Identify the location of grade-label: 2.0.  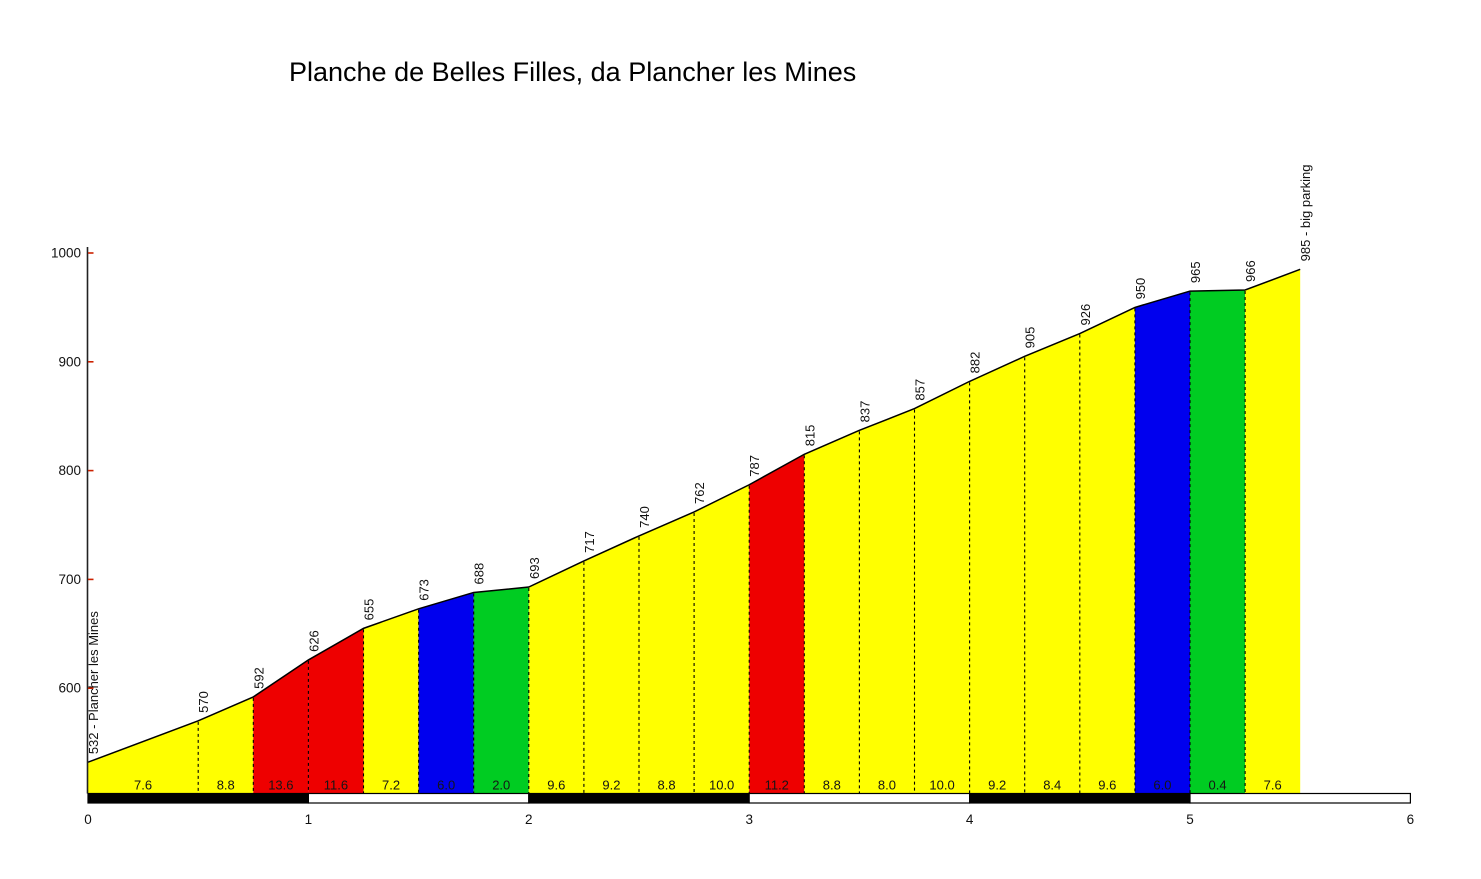
(501, 785).